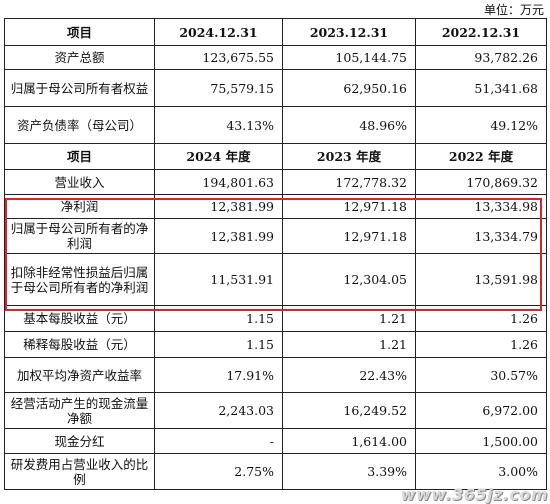 The height and width of the screenshot is (504, 550). What do you see at coordinates (218, 156) in the screenshot?
I see `header-2024: 2024 年度` at bounding box center [218, 156].